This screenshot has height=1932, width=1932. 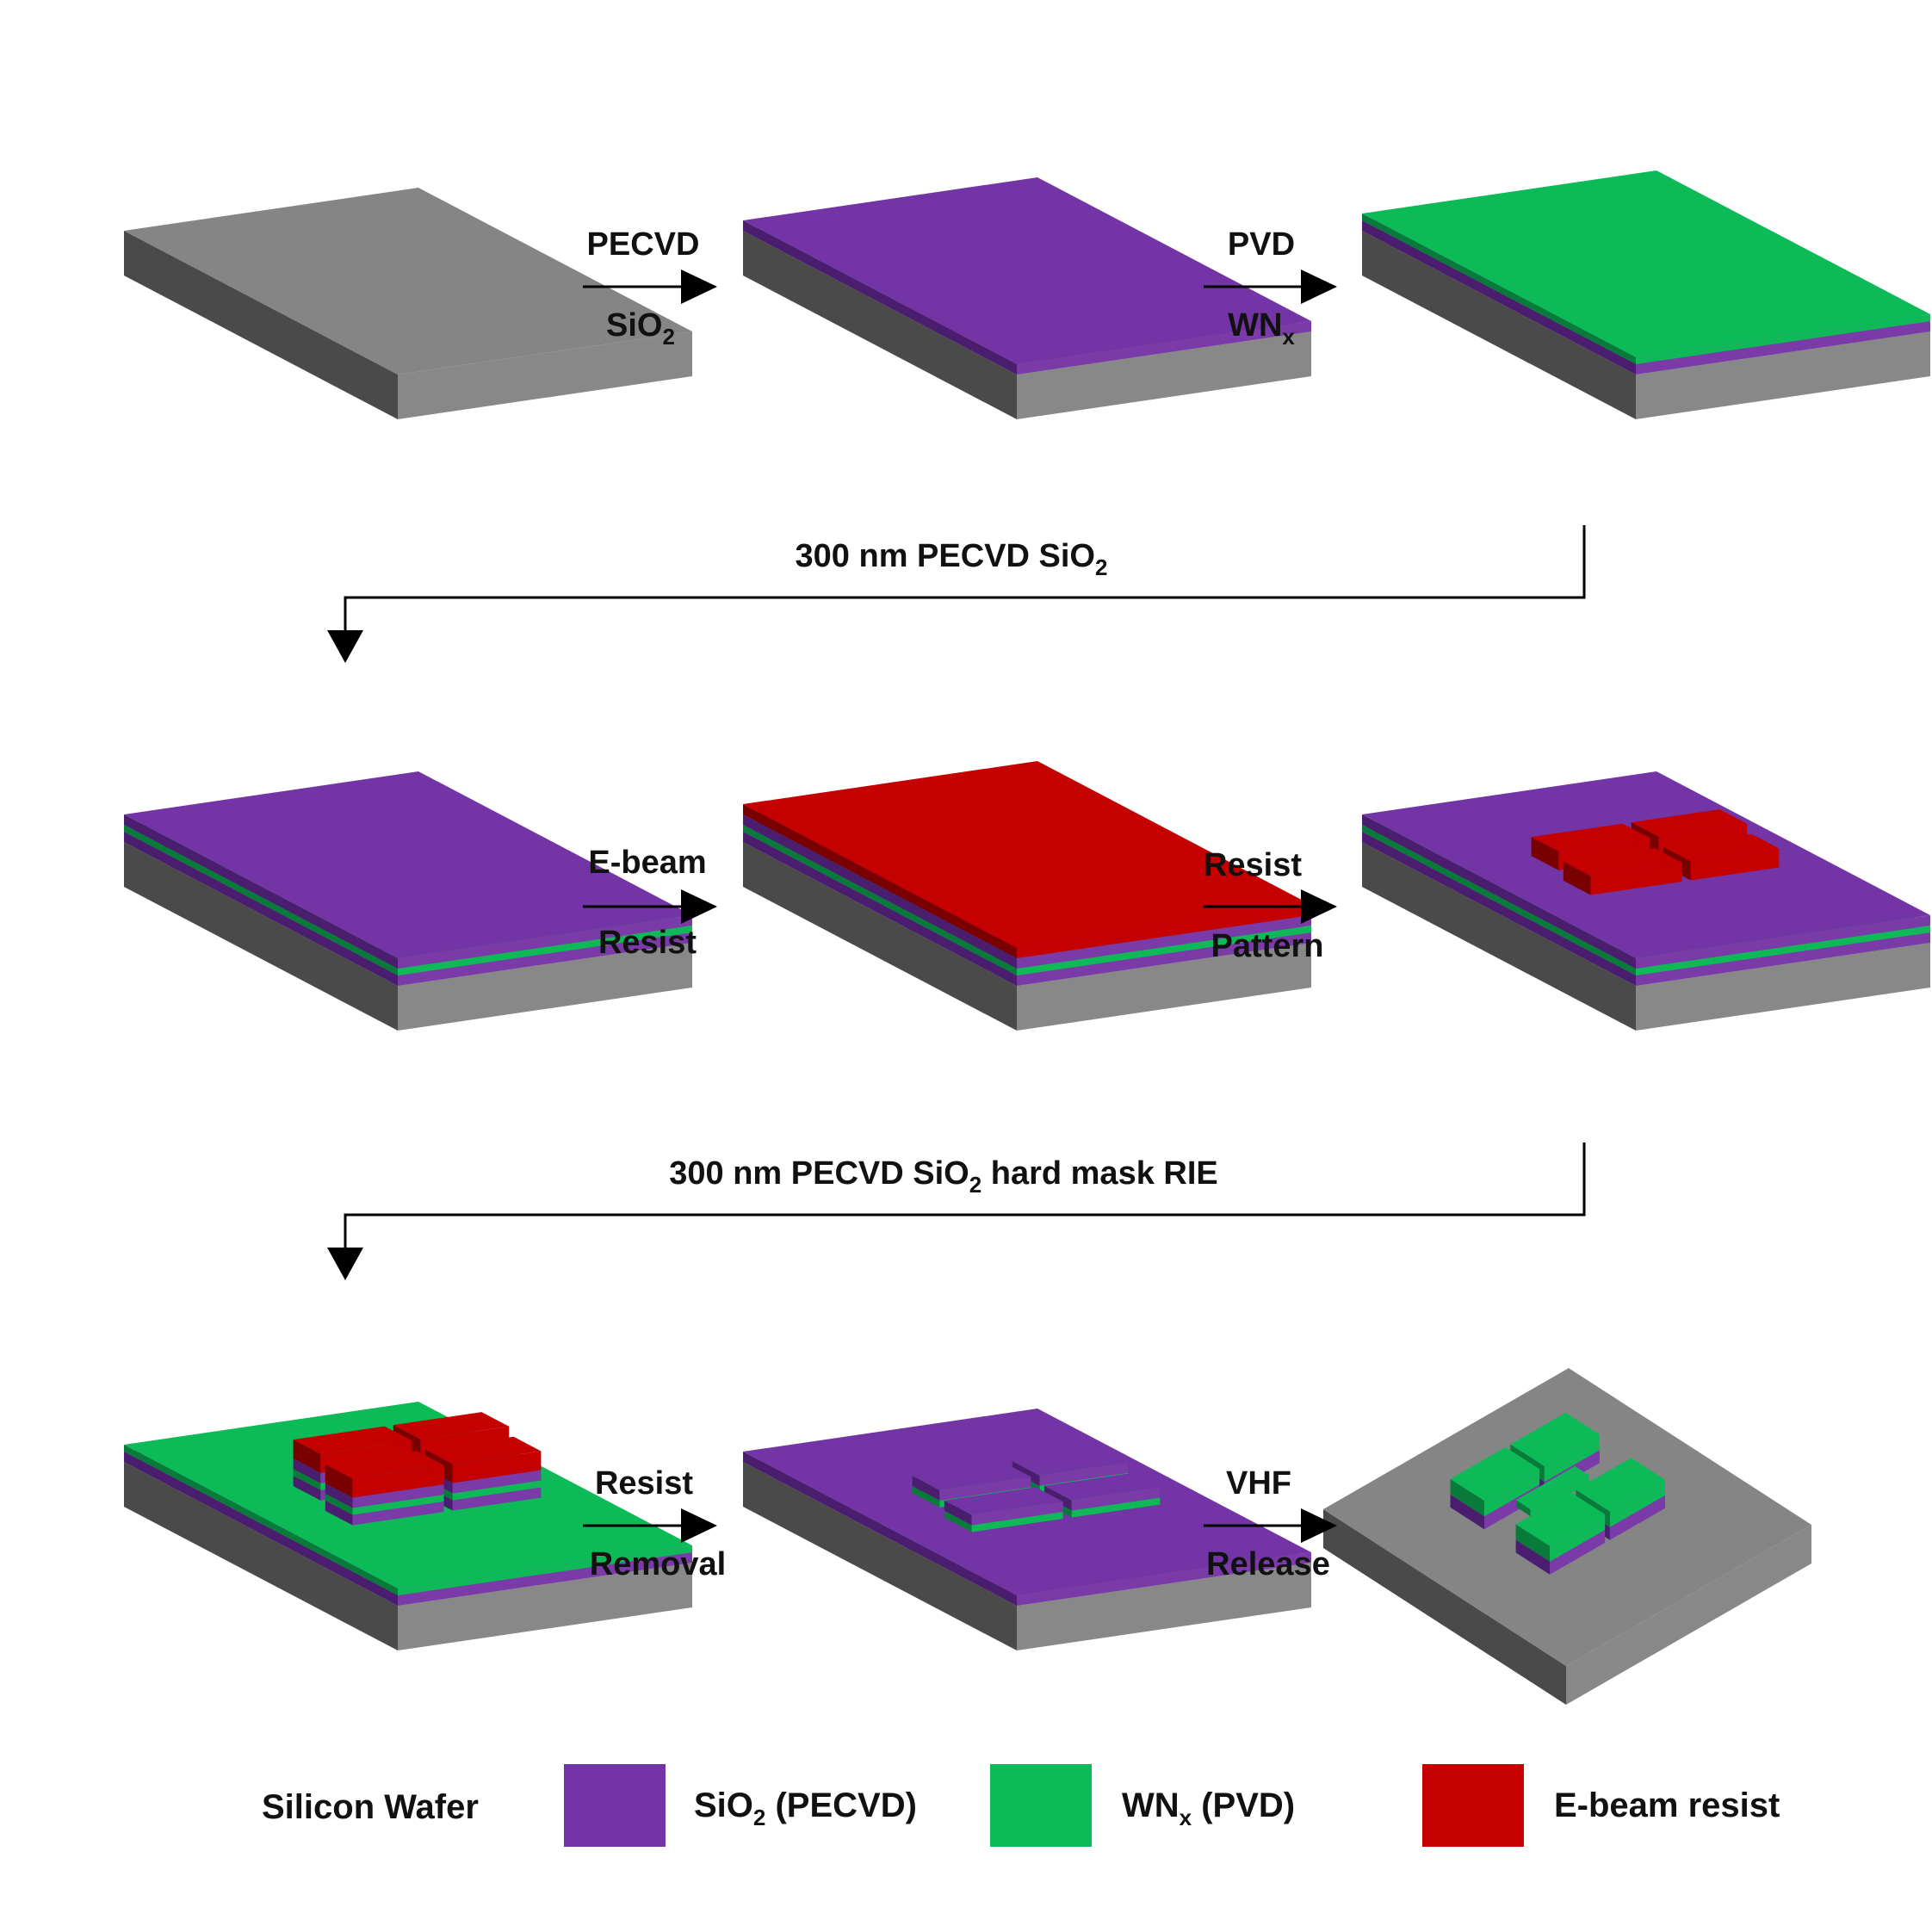 What do you see at coordinates (958, 1521) in the screenshot?
I see `step-8-pattern-bar-3-wnx-left-face` at bounding box center [958, 1521].